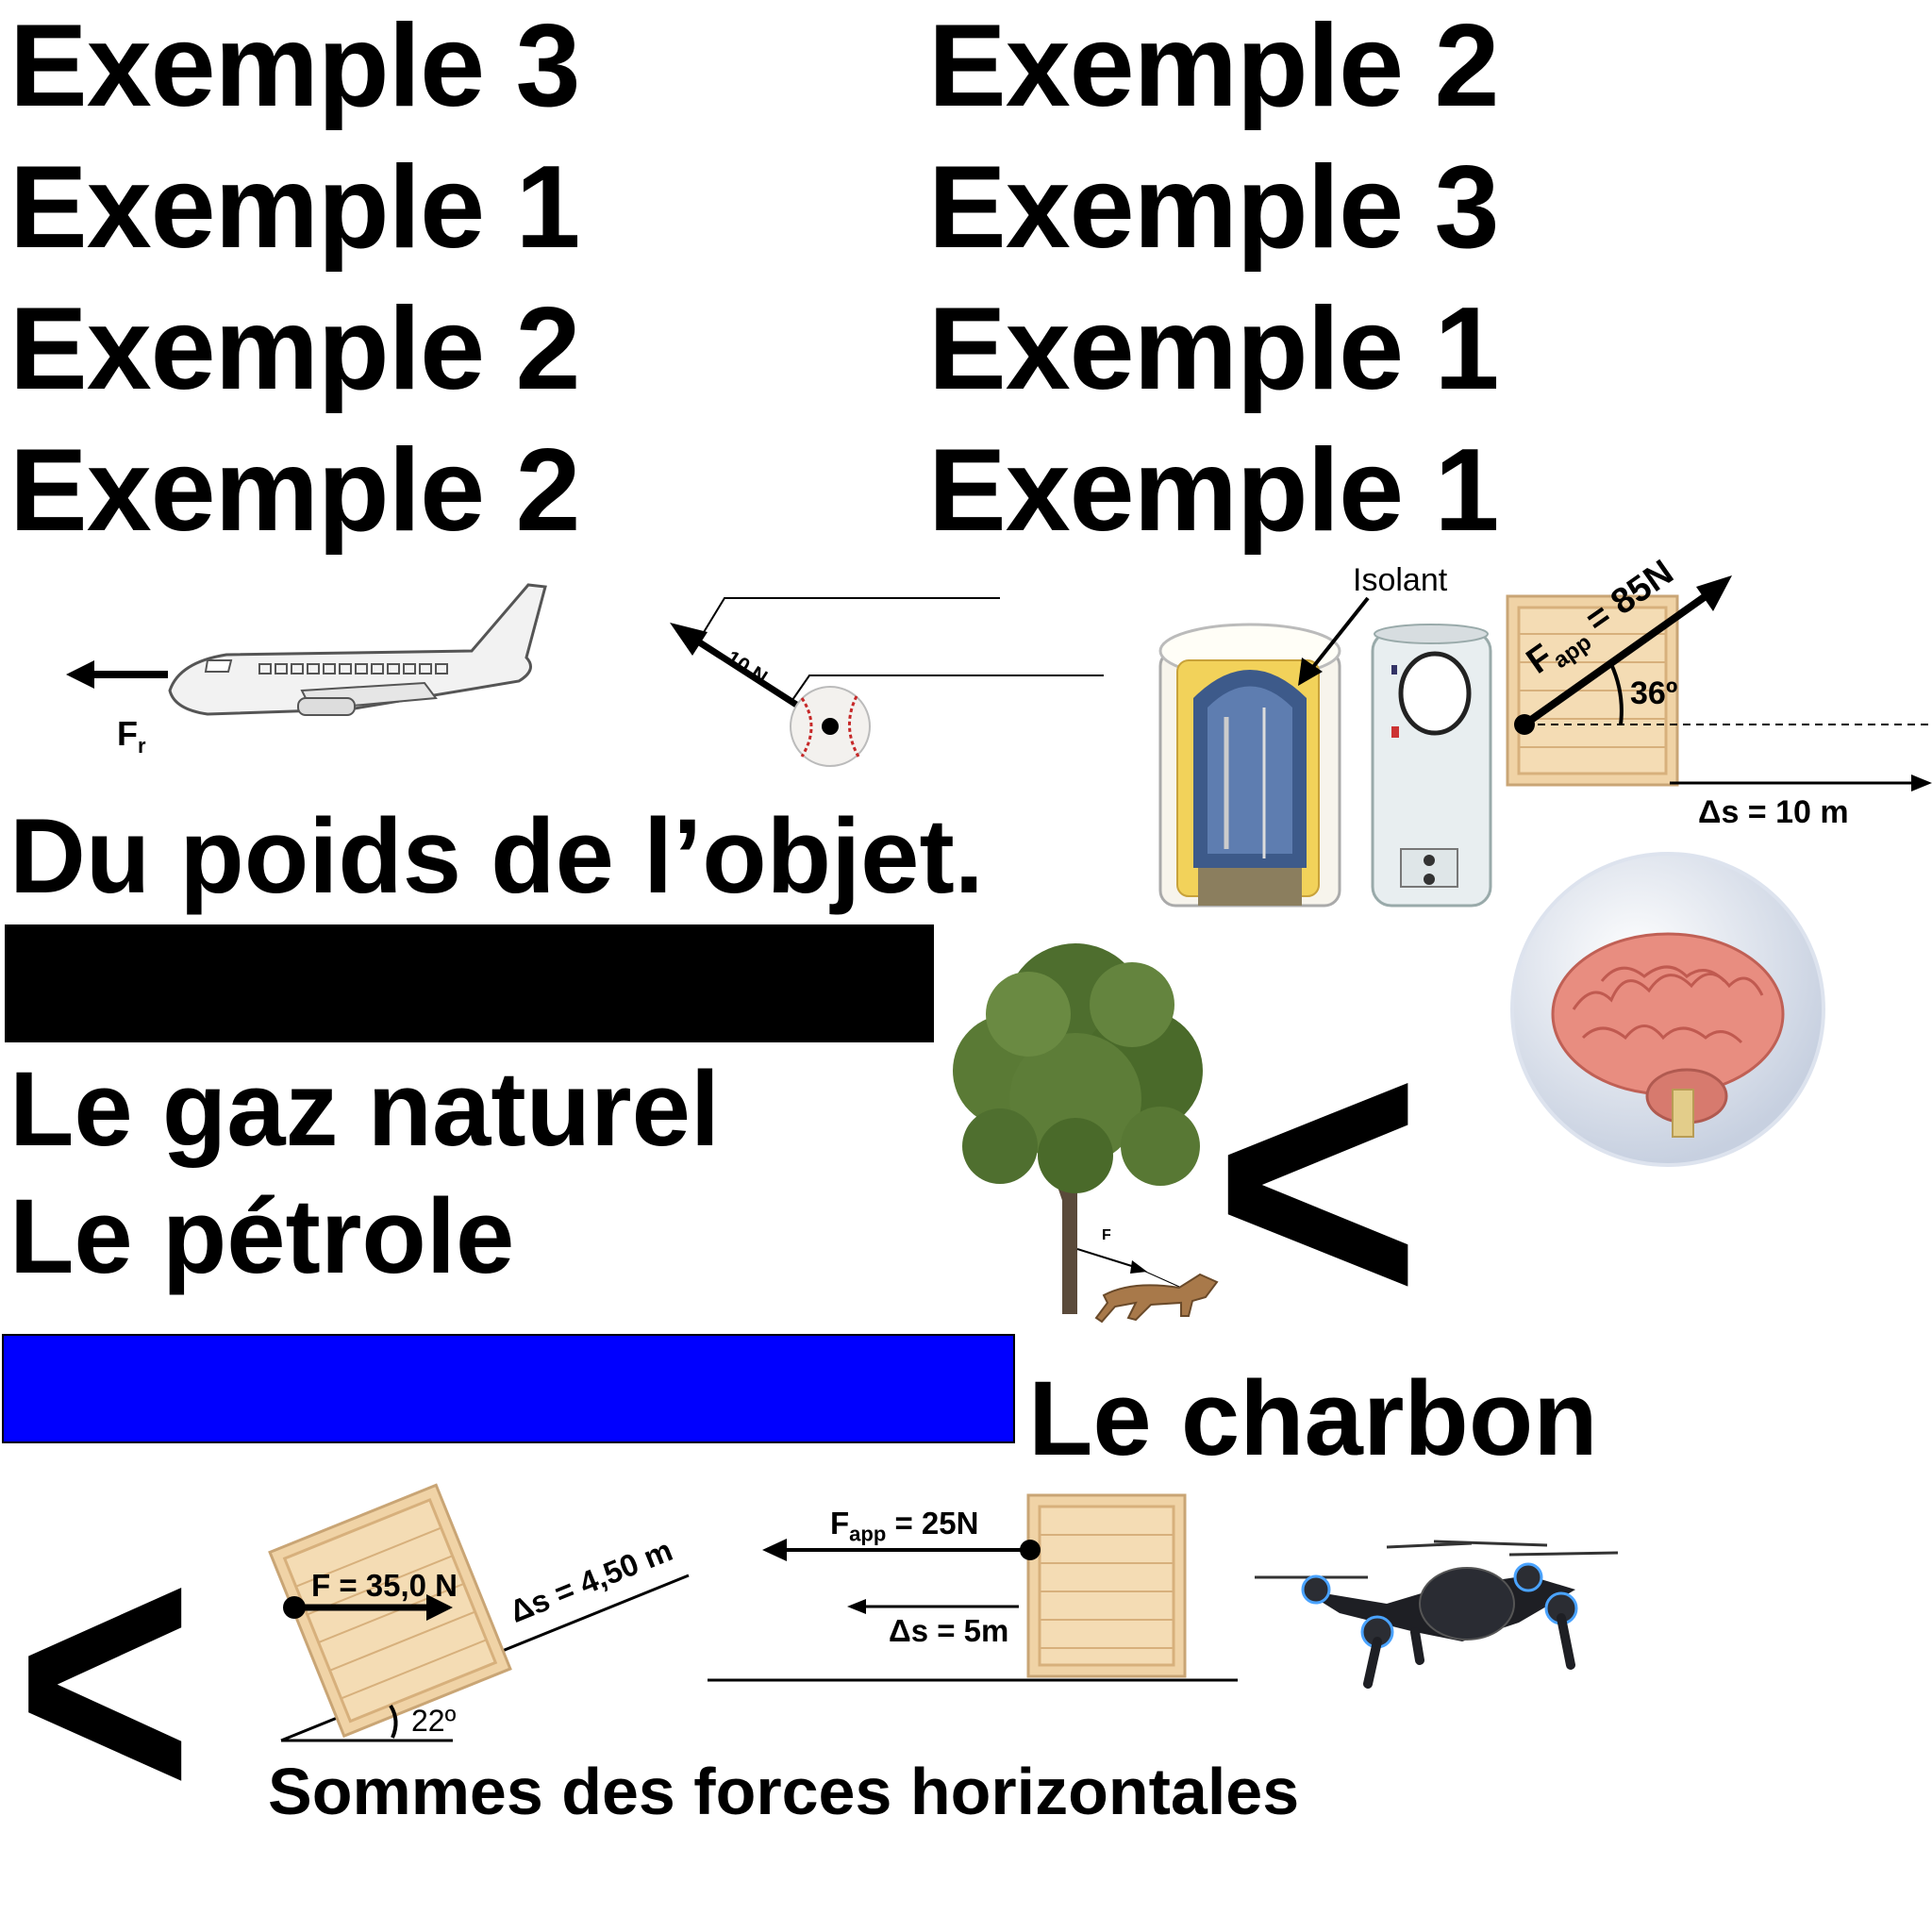 This screenshot has width=1932, height=1932. Describe the element at coordinates (262, 1236) in the screenshot. I see `answer-petrole: Le pétrole` at that location.